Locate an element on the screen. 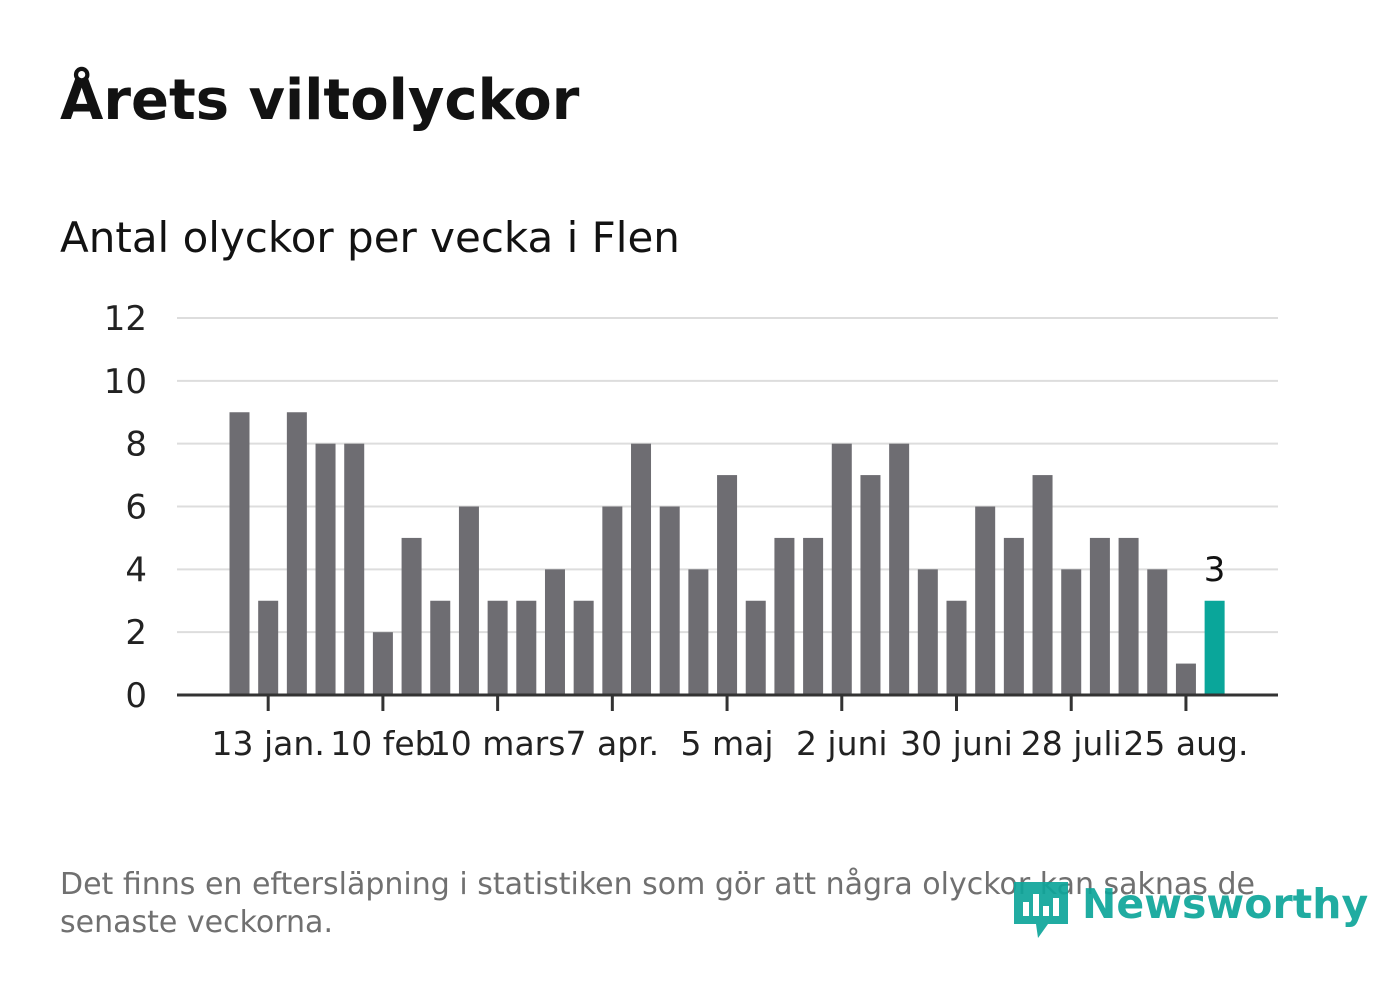  chart-title: Årets viltolyckor is located at coordinates (320, 100).